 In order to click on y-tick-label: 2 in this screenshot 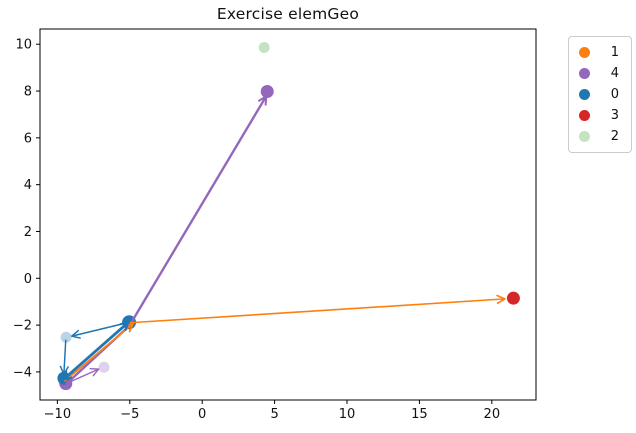, I will do `click(28, 232)`.